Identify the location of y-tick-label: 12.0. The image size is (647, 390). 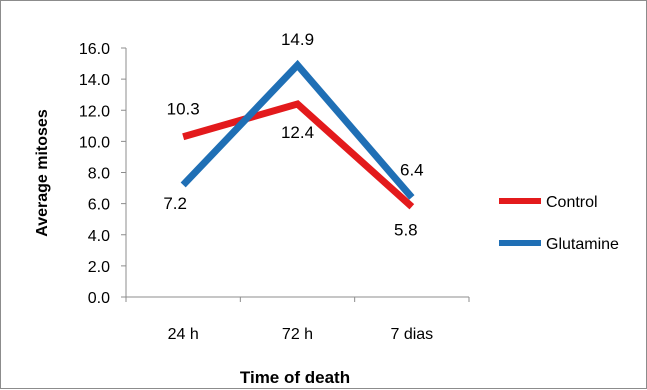
(94, 111).